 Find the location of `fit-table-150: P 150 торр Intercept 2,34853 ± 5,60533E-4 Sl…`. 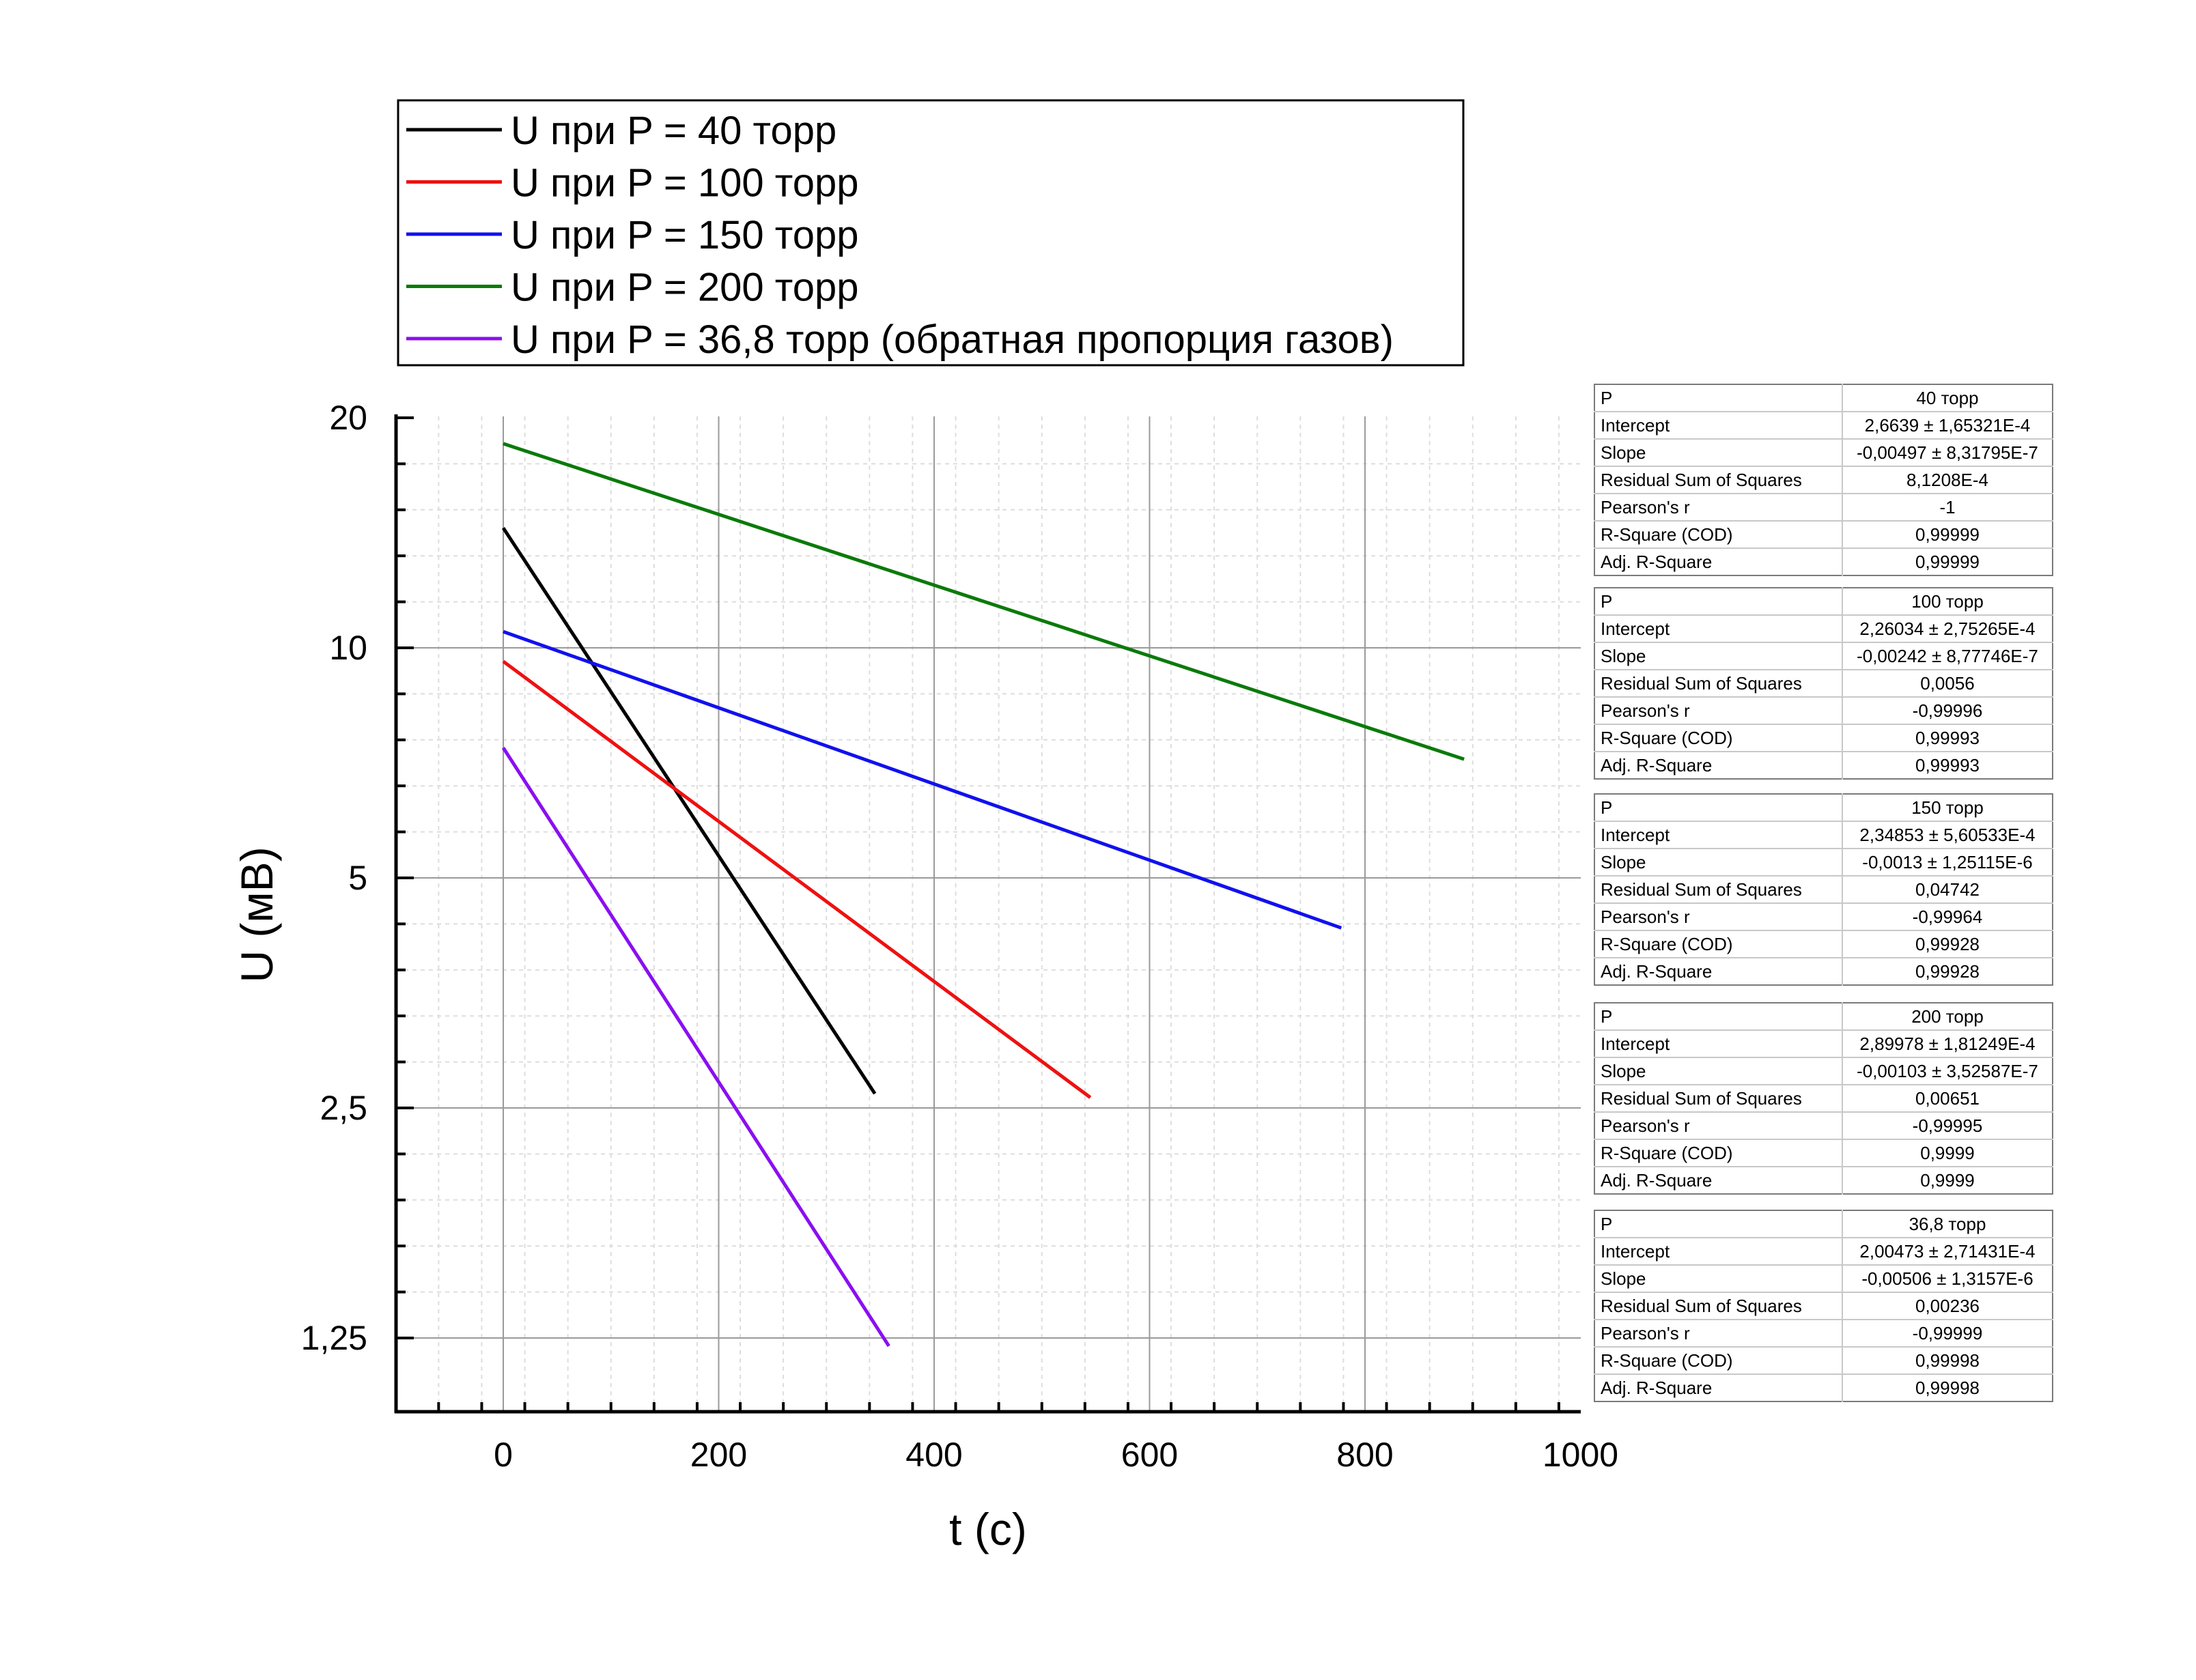

fit-table-150: P 150 торр Intercept 2,34853 ± 5,60533E-4 Sl… is located at coordinates (1824, 889).